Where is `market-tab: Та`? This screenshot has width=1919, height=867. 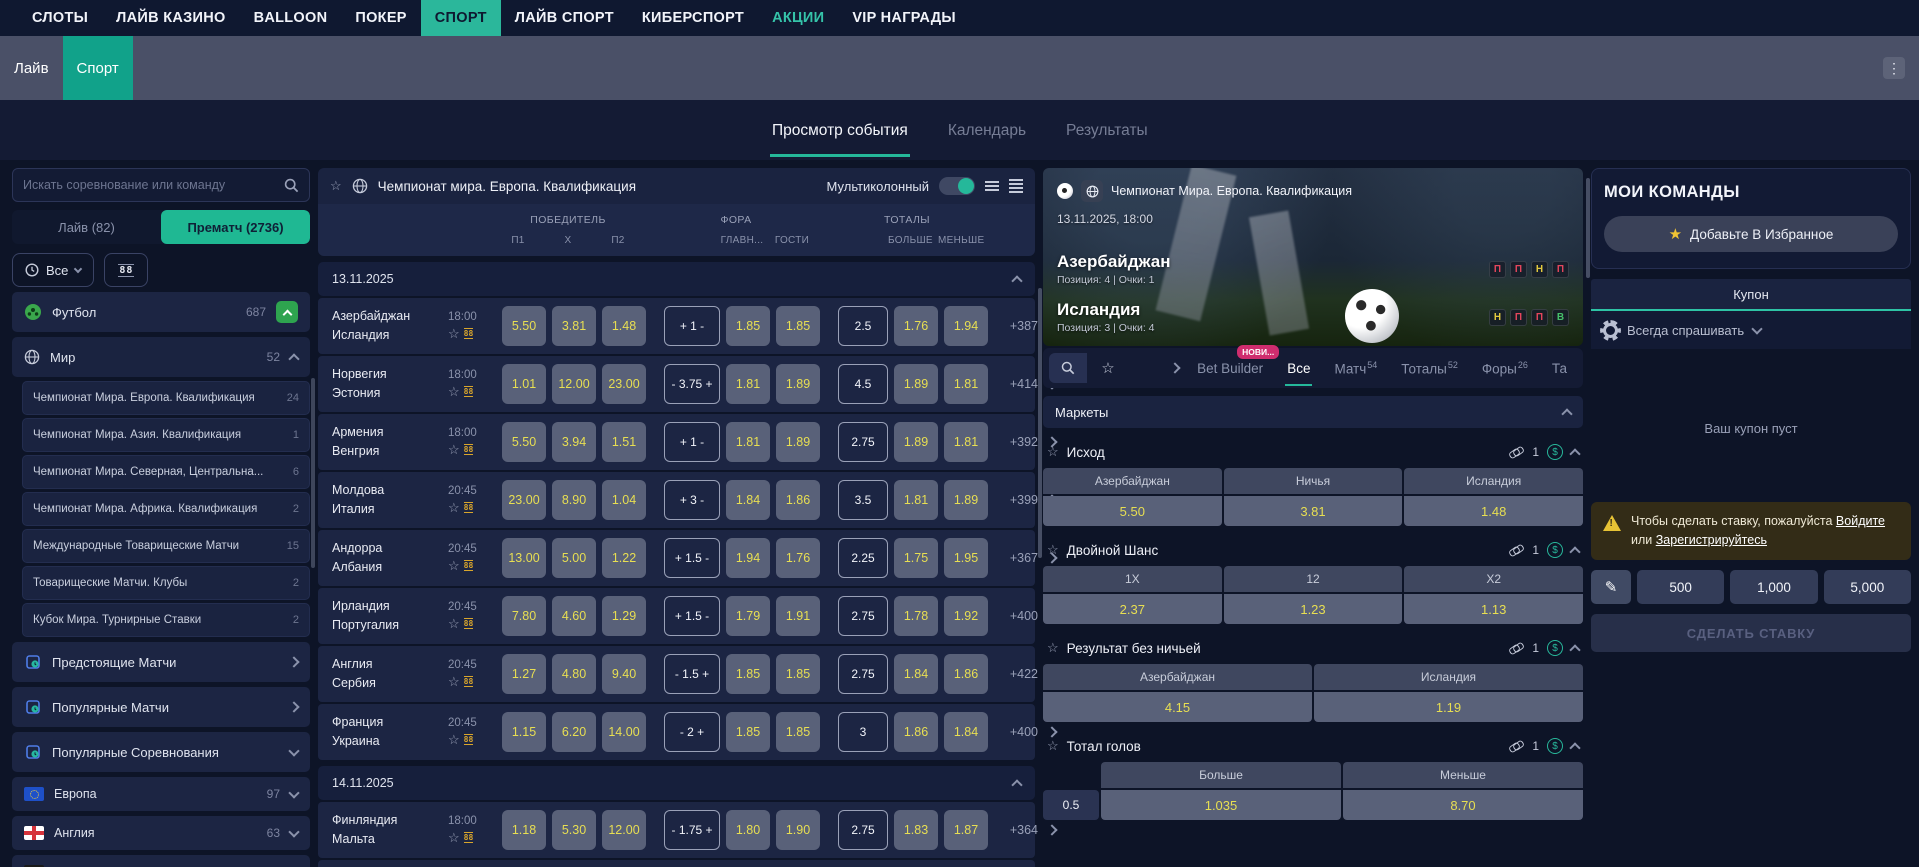
market-tab: Та is located at coordinates (1559, 368).